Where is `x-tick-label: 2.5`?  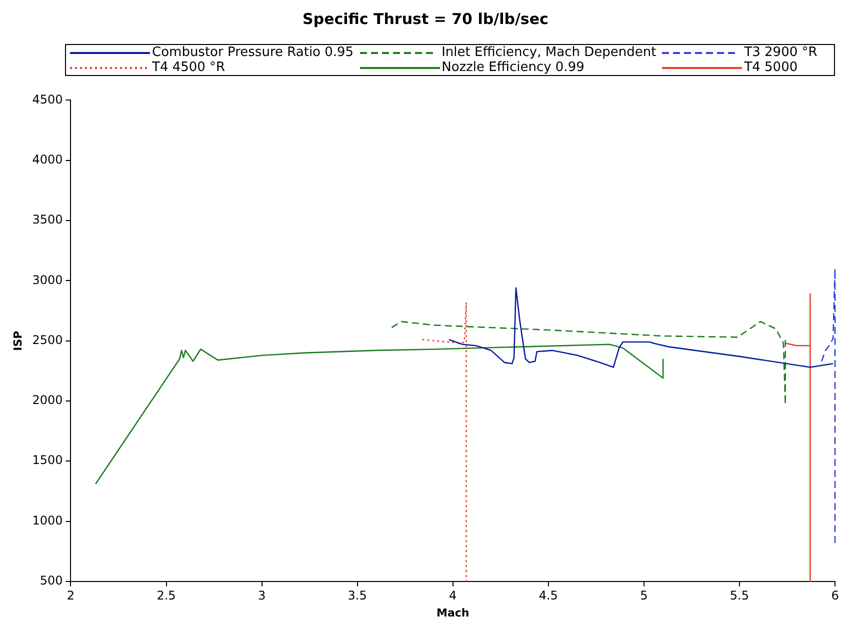
x-tick-label: 2.5 is located at coordinates (166, 595).